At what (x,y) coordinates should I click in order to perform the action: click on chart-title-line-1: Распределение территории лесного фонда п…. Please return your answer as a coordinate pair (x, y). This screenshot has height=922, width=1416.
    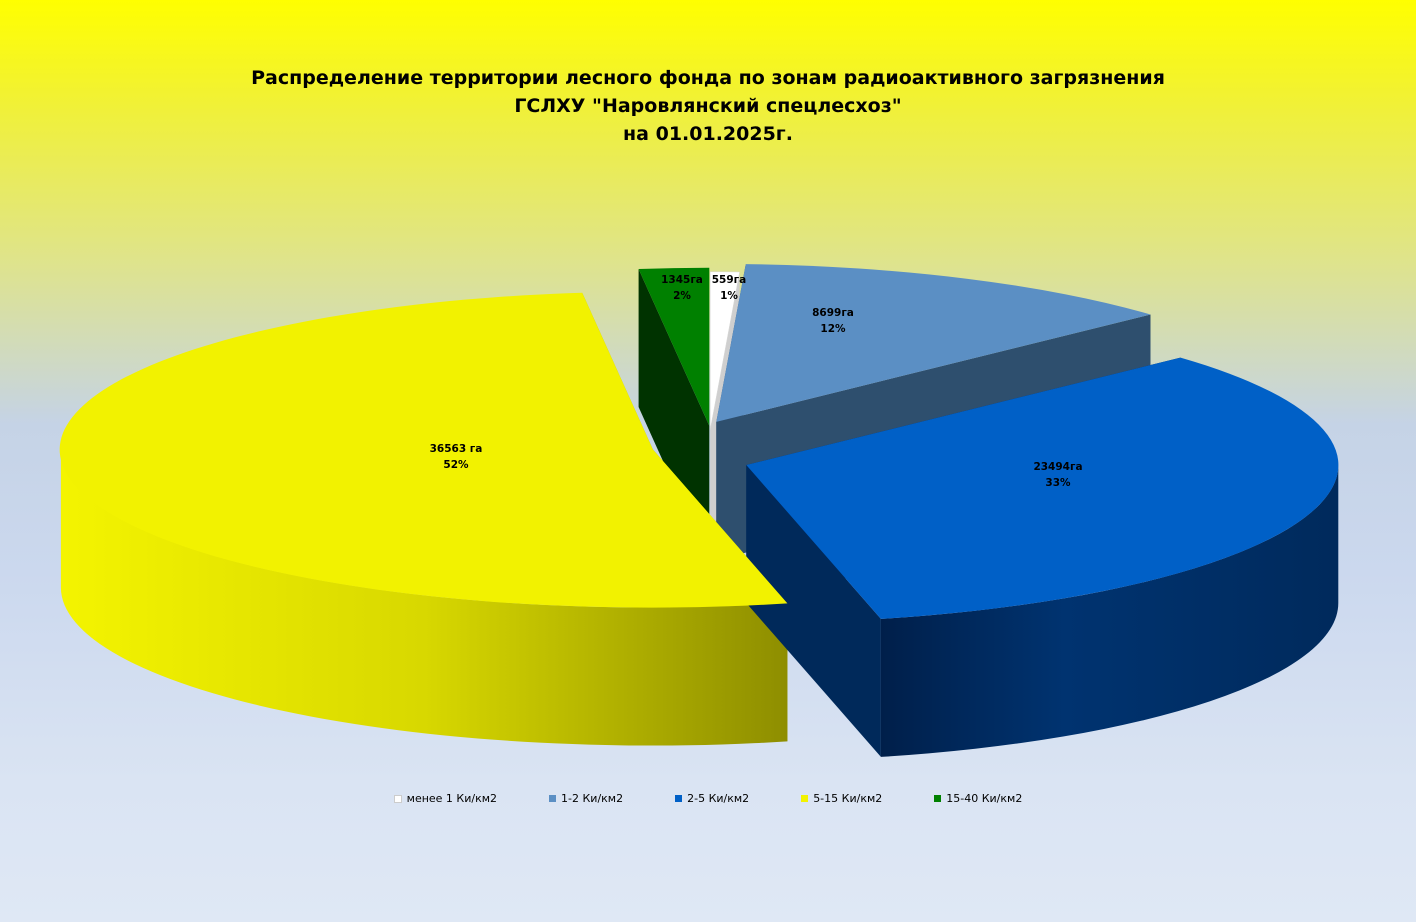
    Looking at the image, I should click on (708, 78).